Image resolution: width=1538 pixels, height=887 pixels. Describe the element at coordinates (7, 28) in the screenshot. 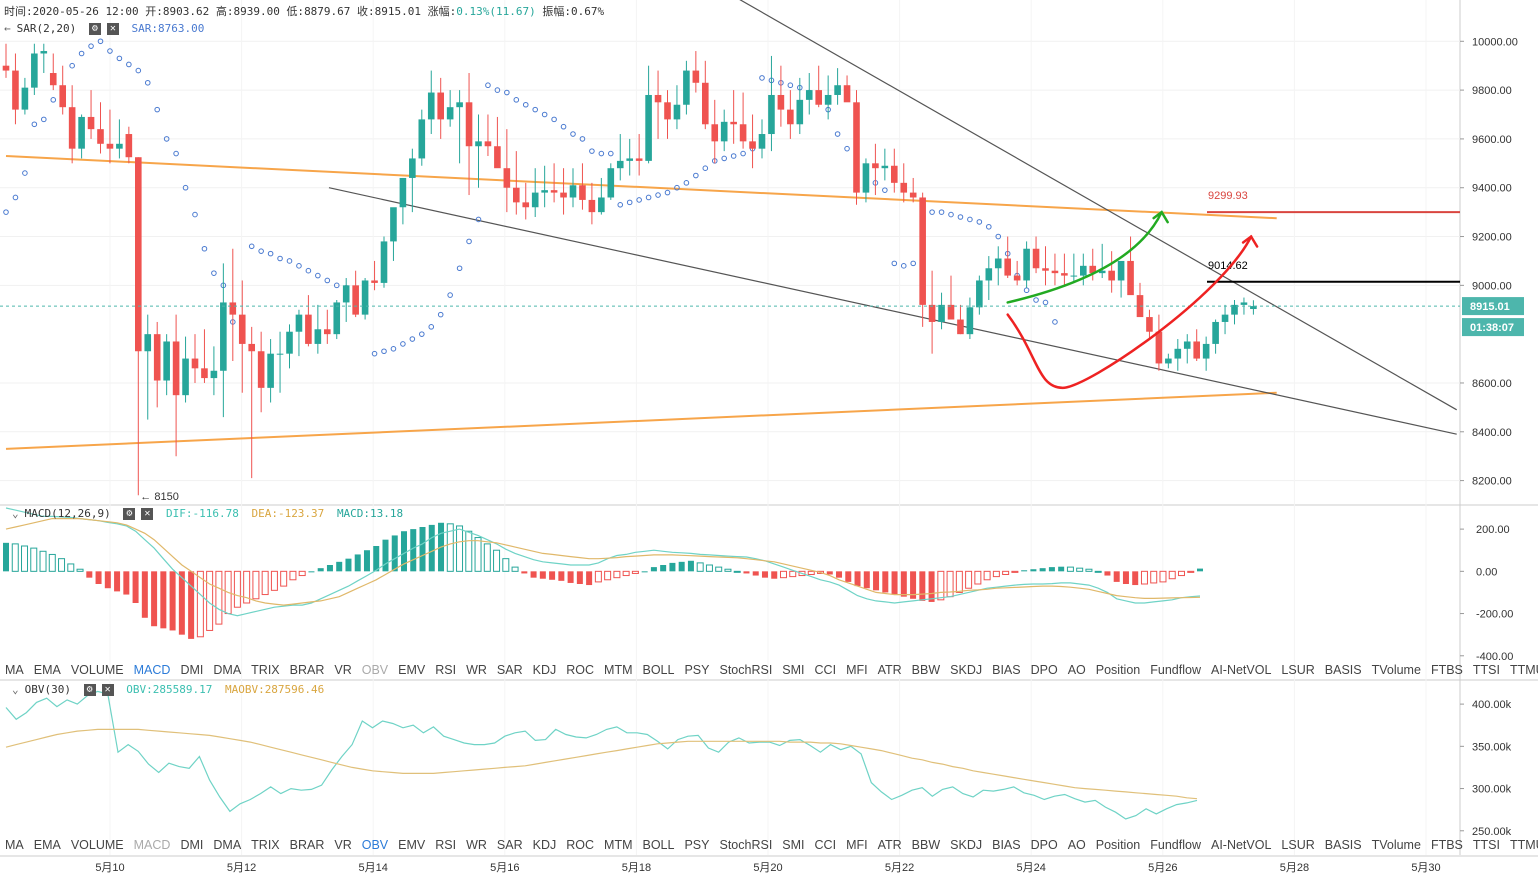

I see `collapse-chevron-icon: ←` at that location.